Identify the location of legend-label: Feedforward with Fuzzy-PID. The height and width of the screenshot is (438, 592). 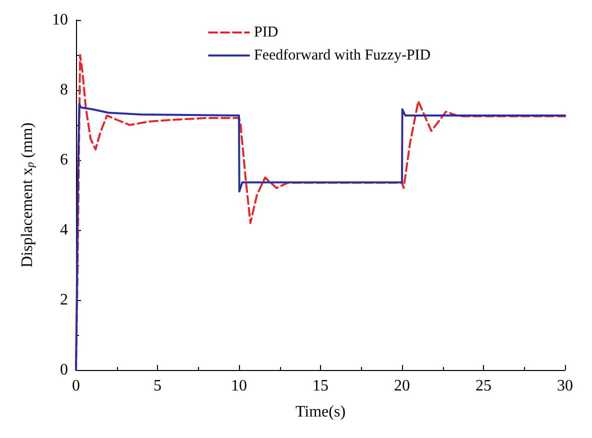
(342, 56).